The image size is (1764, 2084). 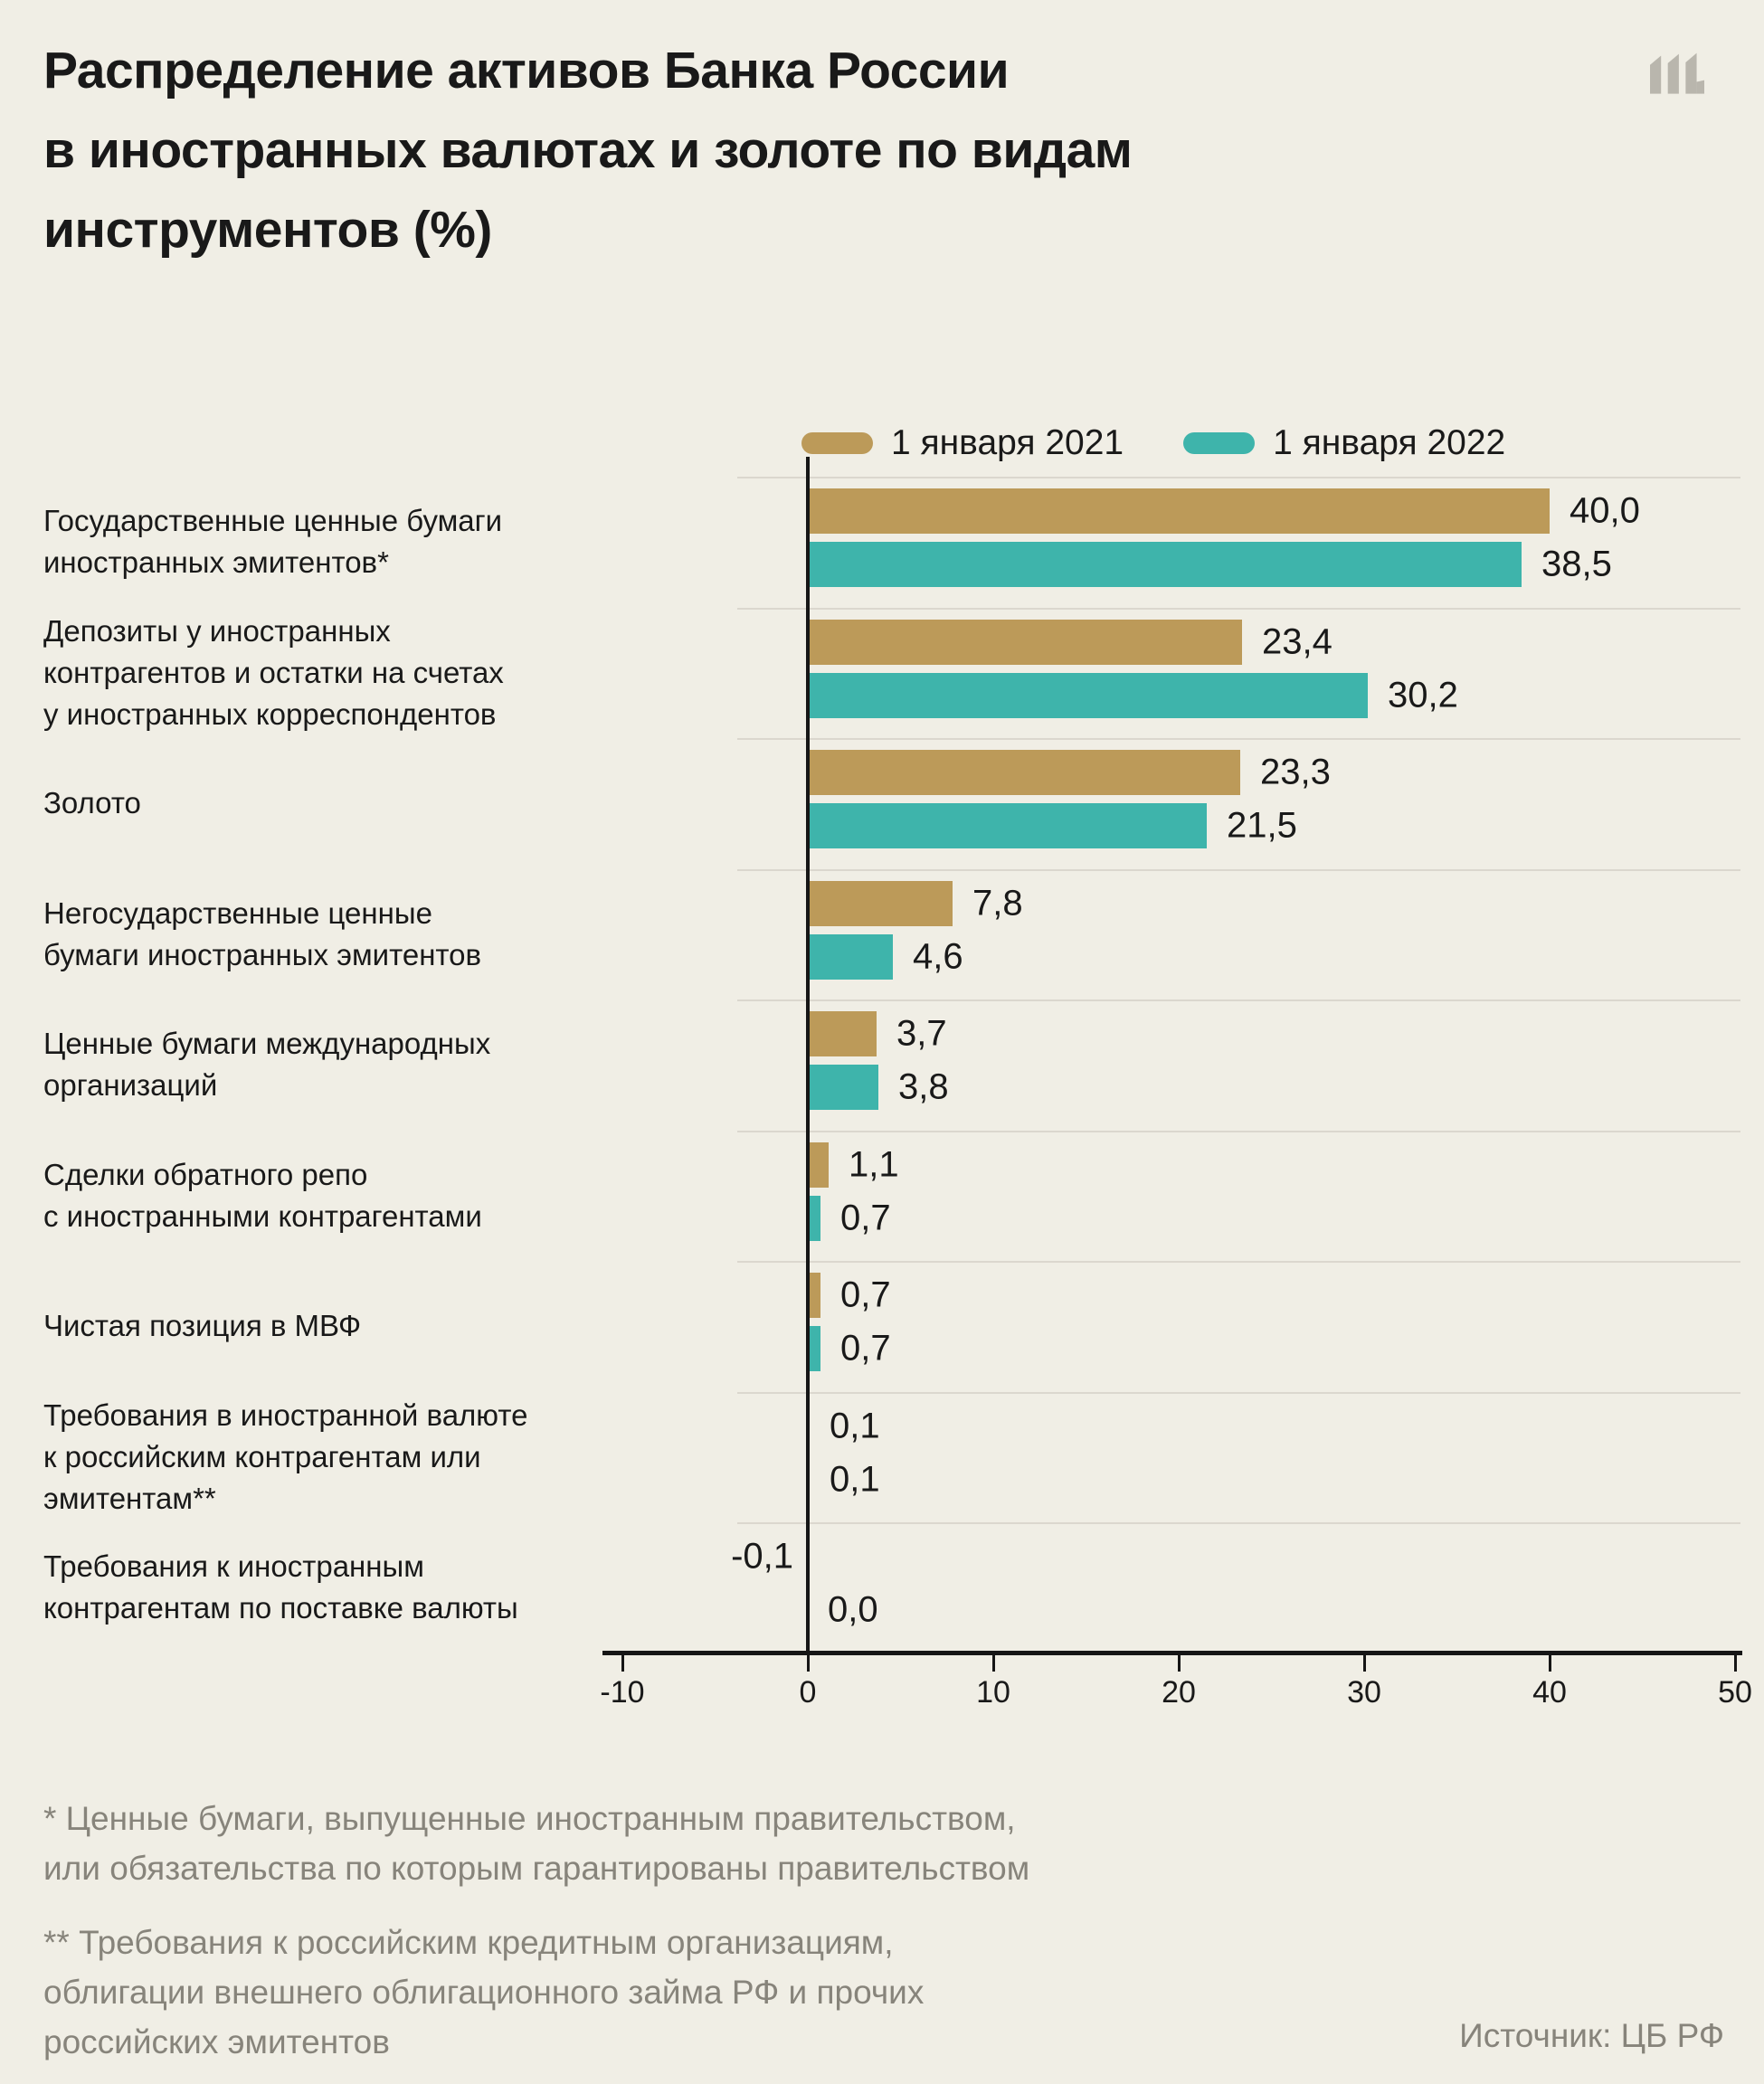 I want to click on legend-swatch-2021-icon, so click(x=837, y=443).